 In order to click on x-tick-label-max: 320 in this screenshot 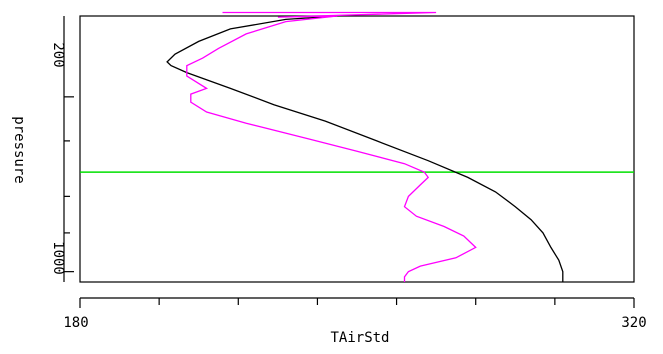, I will do `click(633, 323)`.